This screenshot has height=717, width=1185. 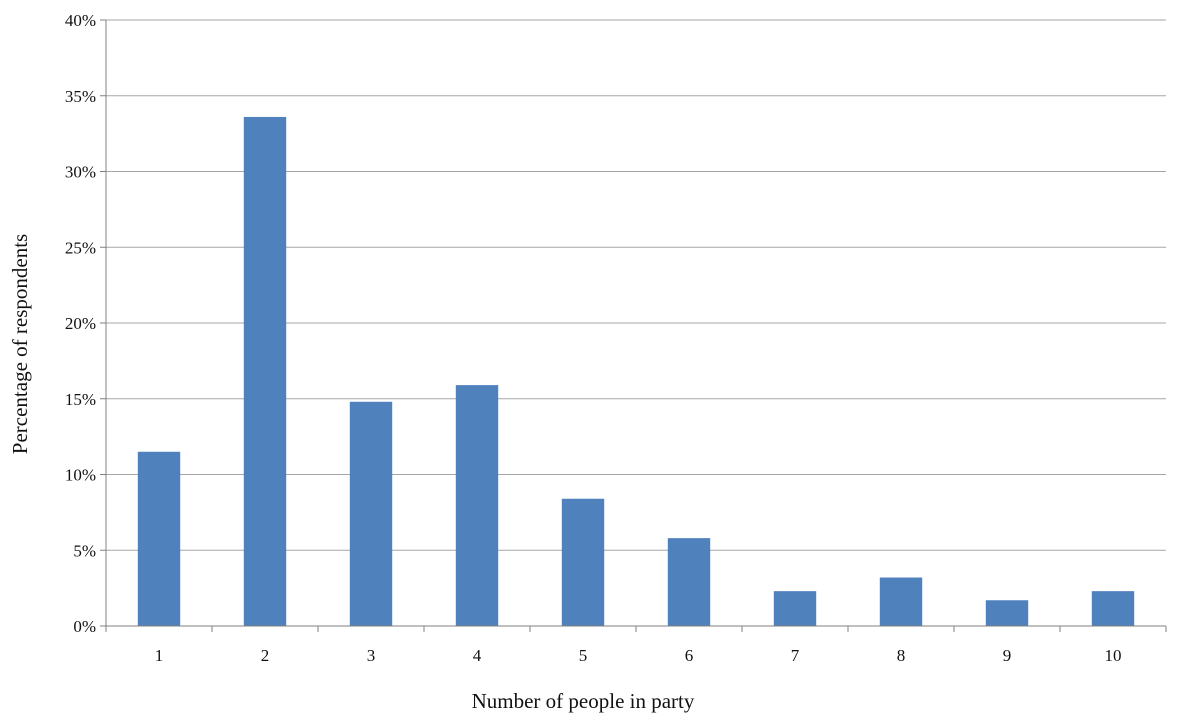 What do you see at coordinates (80, 399) in the screenshot?
I see `y-tick-label: 15%` at bounding box center [80, 399].